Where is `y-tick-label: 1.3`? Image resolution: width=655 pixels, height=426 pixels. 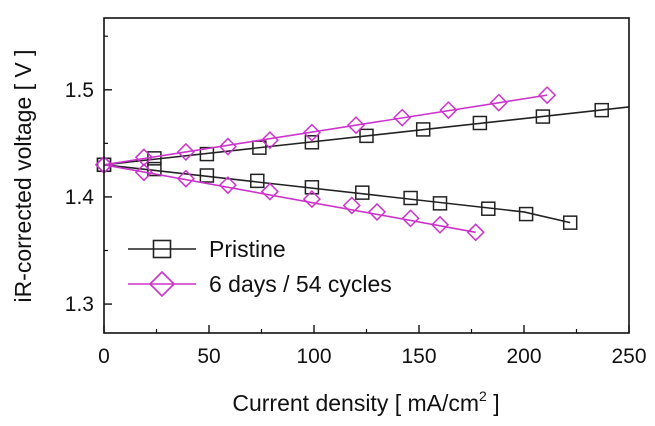 y-tick-label: 1.3 is located at coordinates (79, 304).